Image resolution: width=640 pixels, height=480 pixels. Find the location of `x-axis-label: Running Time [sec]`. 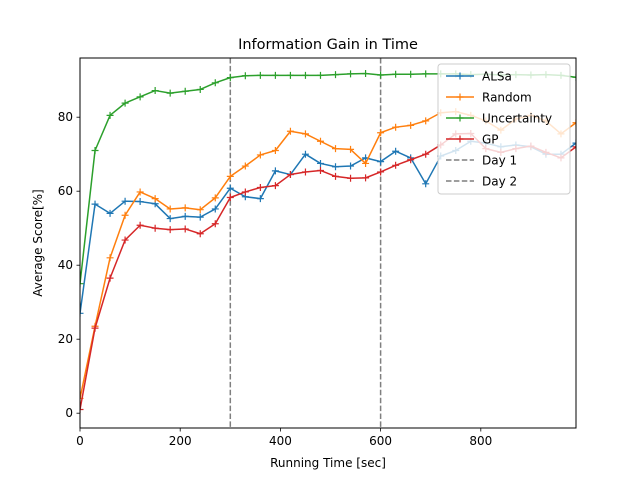

x-axis-label: Running Time [sec] is located at coordinates (328, 463).